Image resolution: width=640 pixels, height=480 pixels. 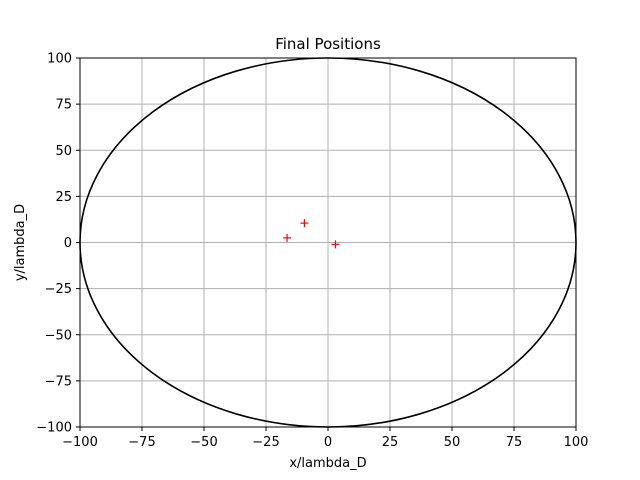 What do you see at coordinates (265, 442) in the screenshot?
I see `x-tick-label: −25` at bounding box center [265, 442].